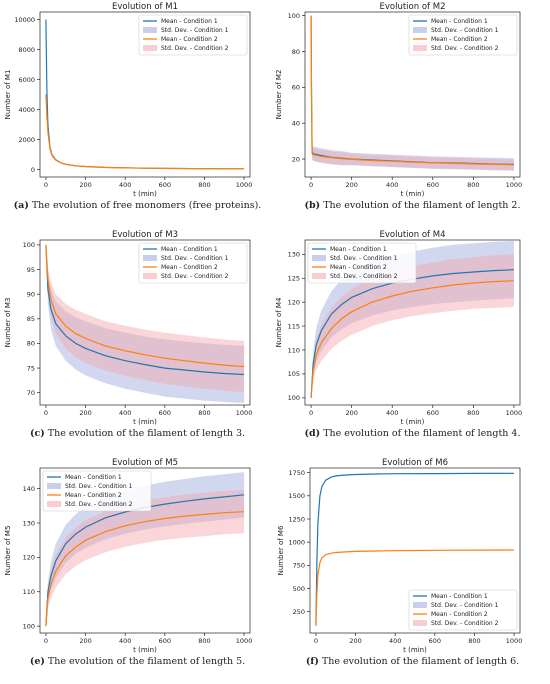 The image size is (550, 684). What do you see at coordinates (296, 88) in the screenshot?
I see `y-tick-label: 60` at bounding box center [296, 88].